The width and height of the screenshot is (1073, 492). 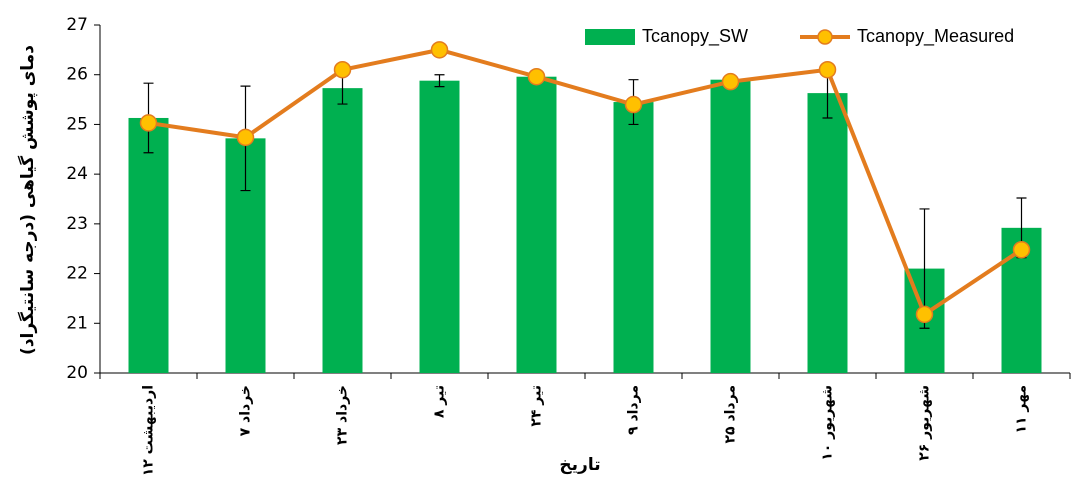 I want to click on x-tick-label: ۹ مرداد, so click(x=634, y=410).